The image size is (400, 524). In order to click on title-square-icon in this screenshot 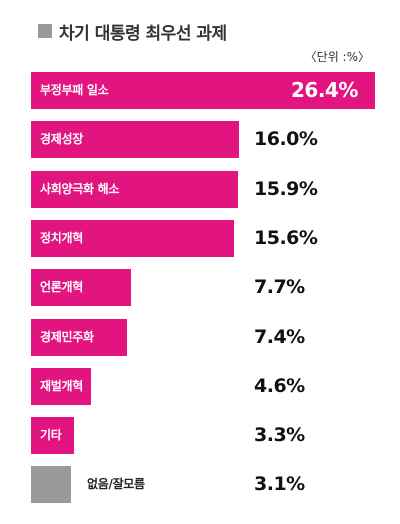, I will do `click(45, 31)`.